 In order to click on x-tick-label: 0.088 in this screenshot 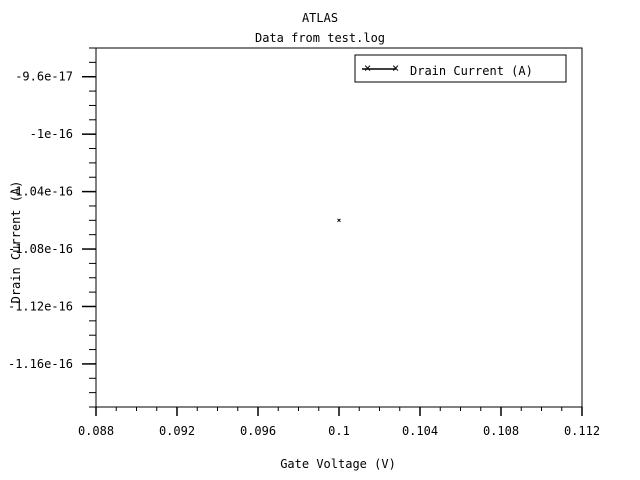, I will do `click(96, 431)`.